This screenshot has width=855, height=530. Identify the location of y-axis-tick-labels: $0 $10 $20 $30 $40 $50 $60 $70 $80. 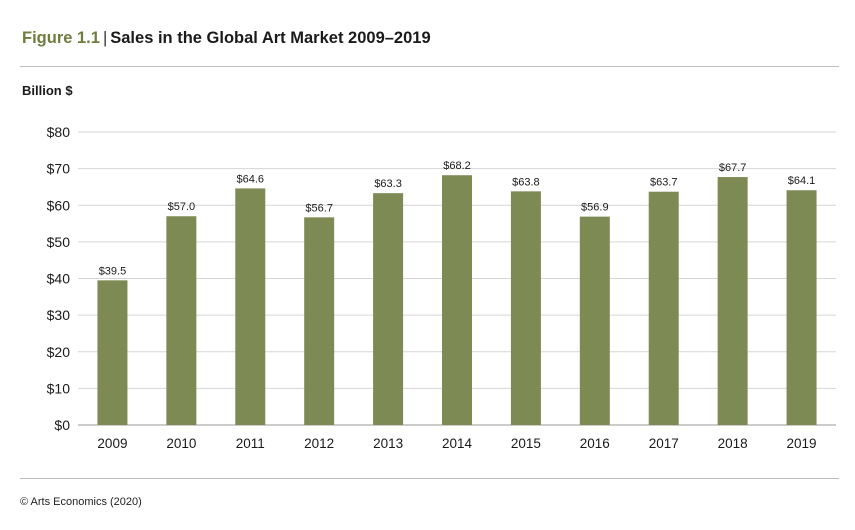
(59, 278).